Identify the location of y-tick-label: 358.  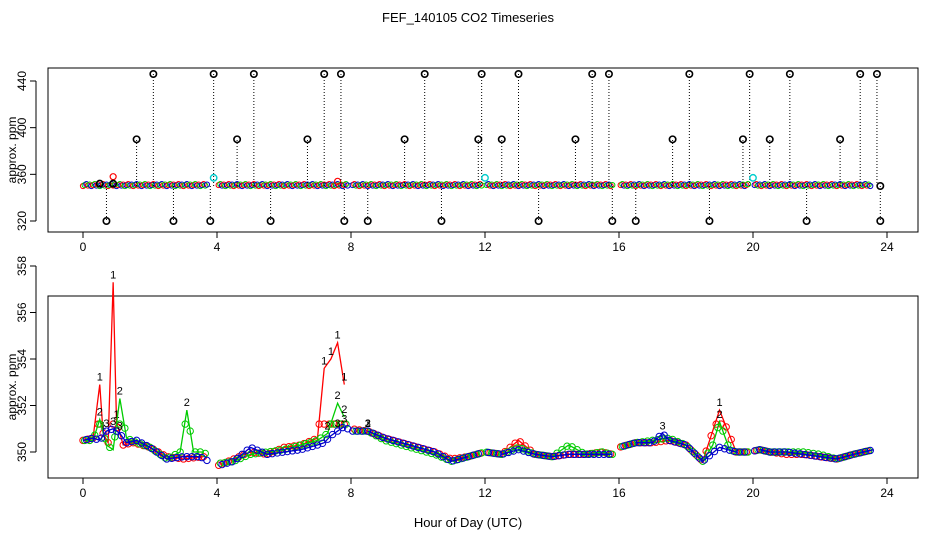
(22, 266).